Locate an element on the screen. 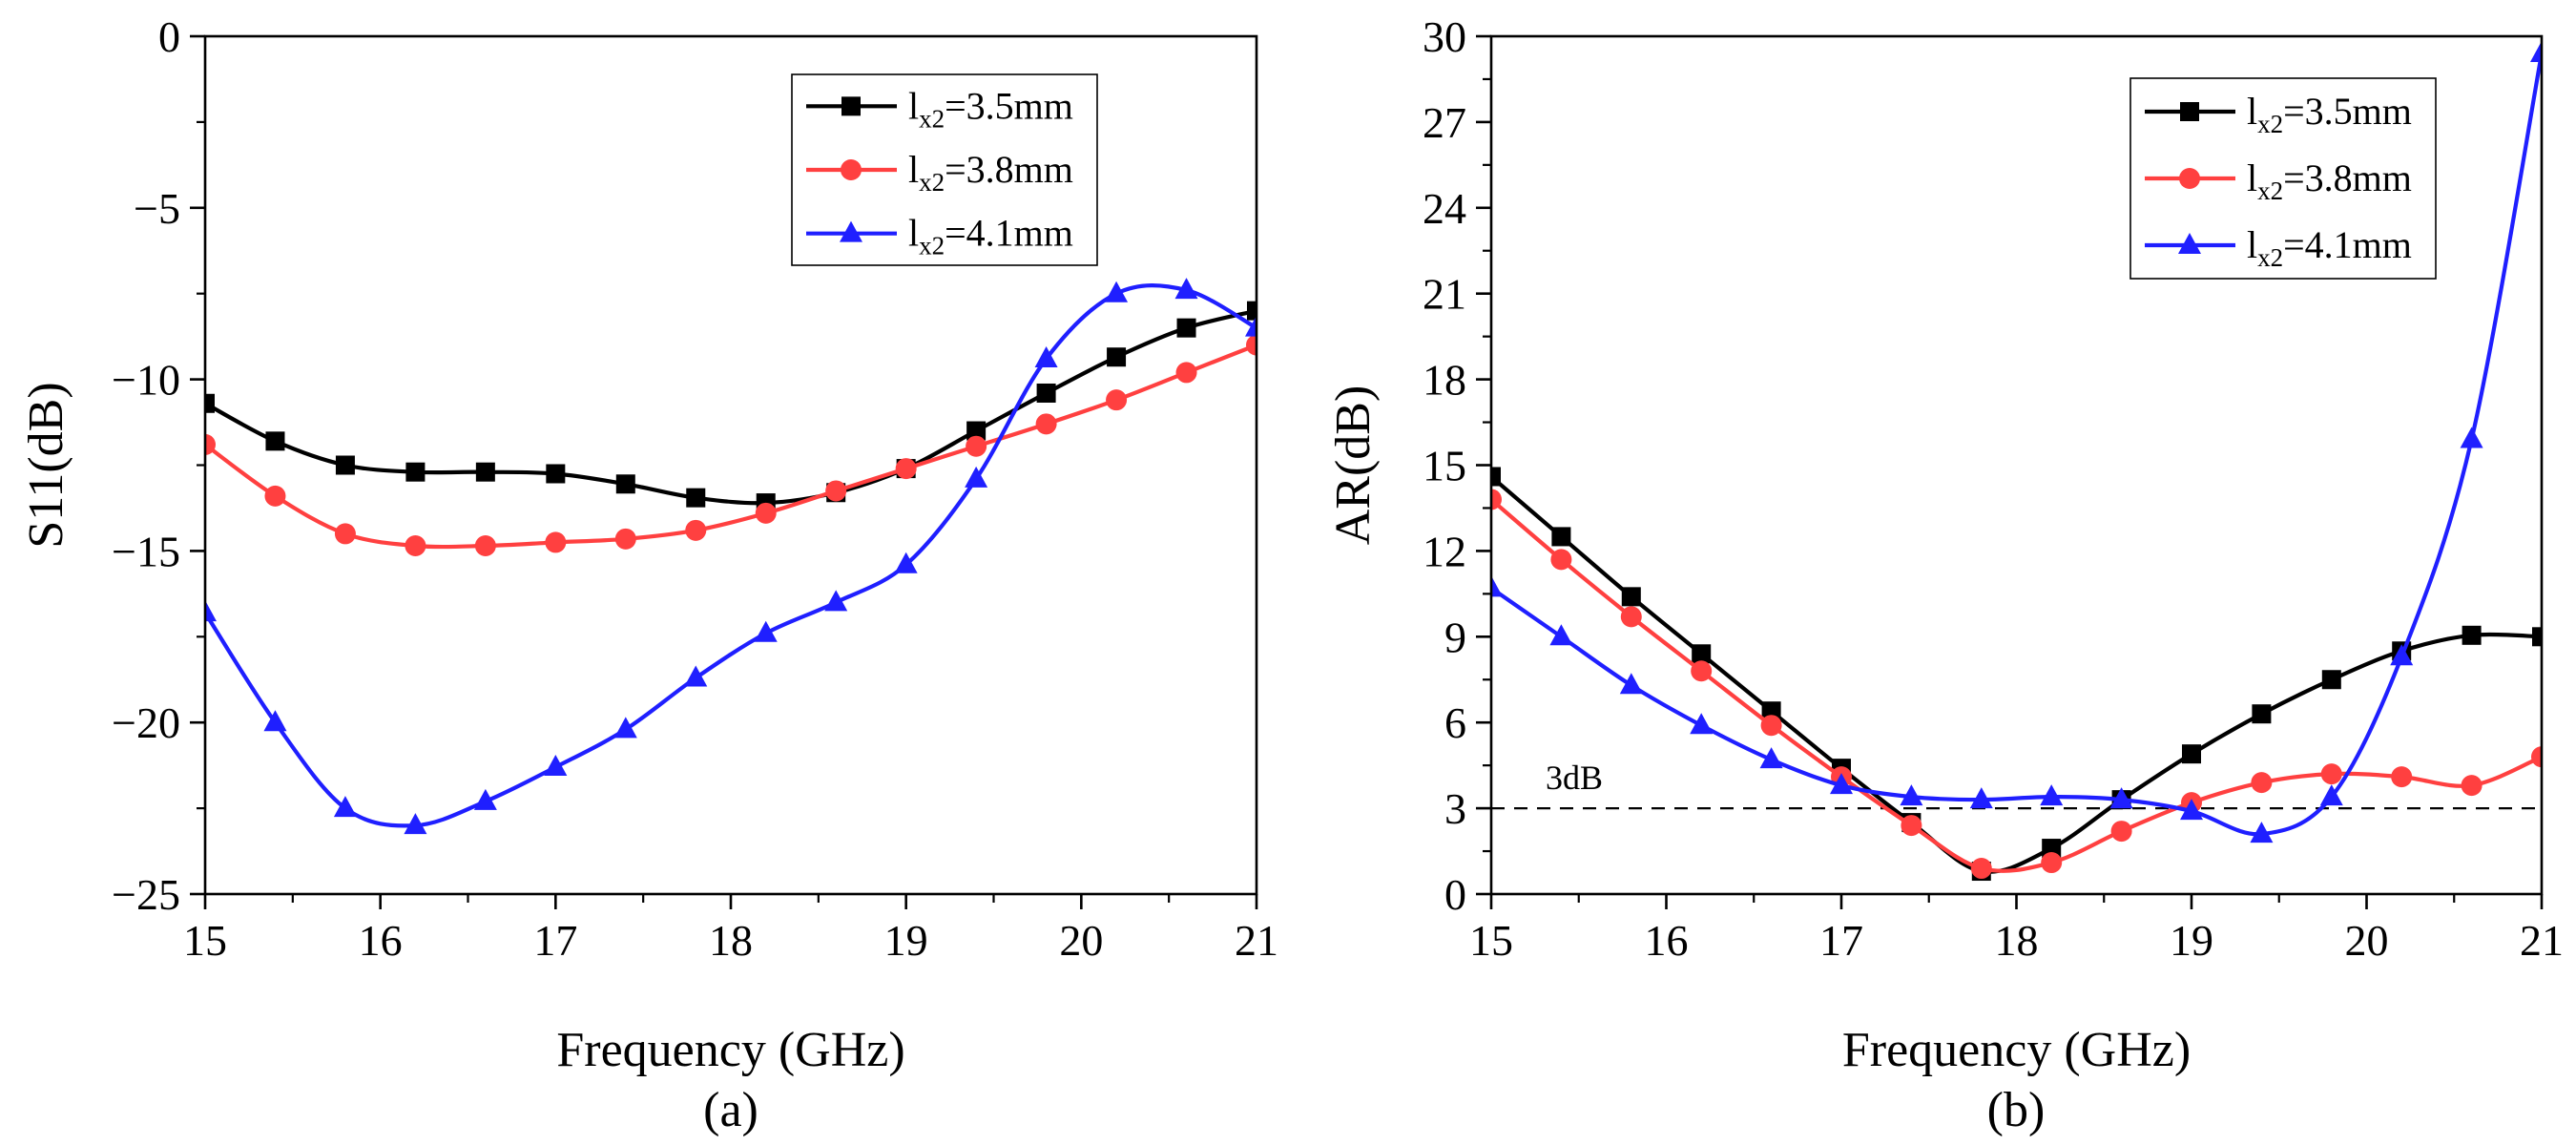  y-tick-label: 30 is located at coordinates (1444, 36).